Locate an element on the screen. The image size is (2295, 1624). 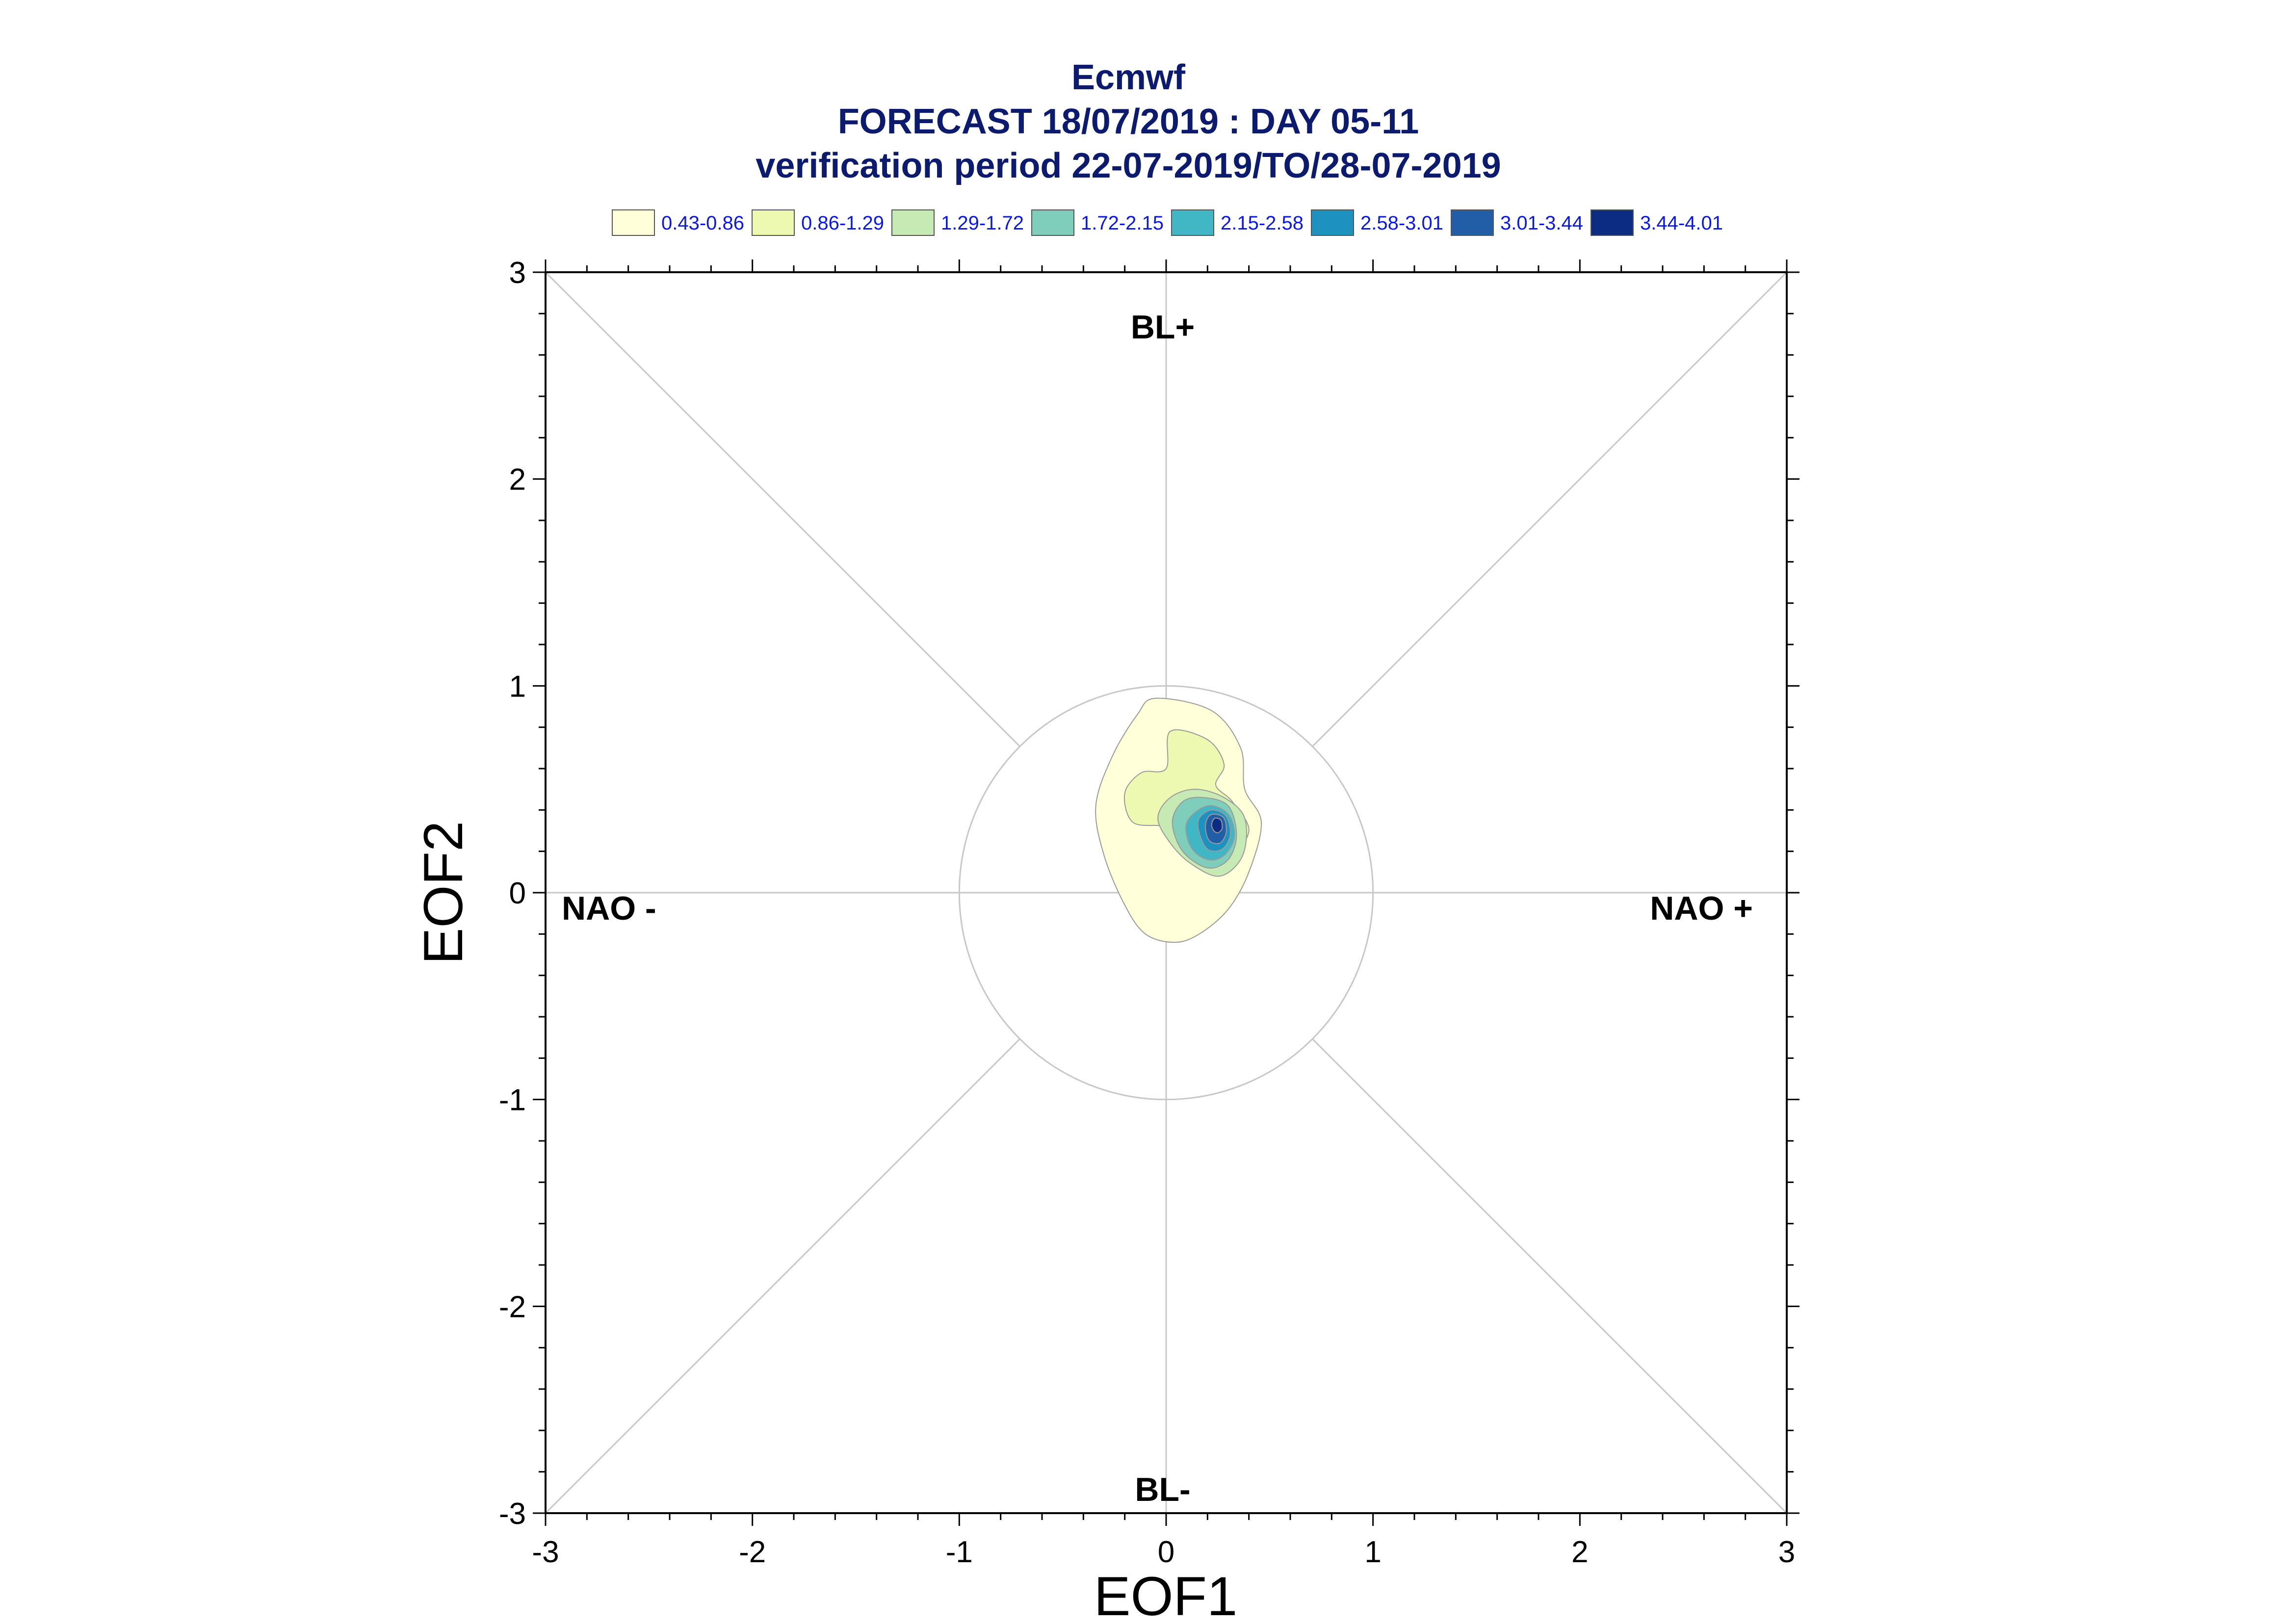
legend-label: 1.72-2.15 is located at coordinates (1122, 223).